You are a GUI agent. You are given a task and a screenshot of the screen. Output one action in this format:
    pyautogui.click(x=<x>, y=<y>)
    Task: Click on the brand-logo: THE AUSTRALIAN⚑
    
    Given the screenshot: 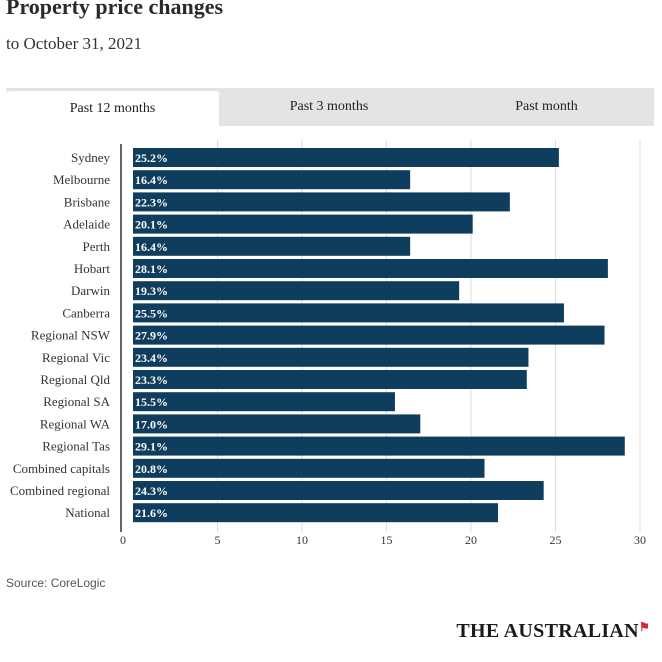 What is the action you would take?
    pyautogui.click(x=553, y=631)
    